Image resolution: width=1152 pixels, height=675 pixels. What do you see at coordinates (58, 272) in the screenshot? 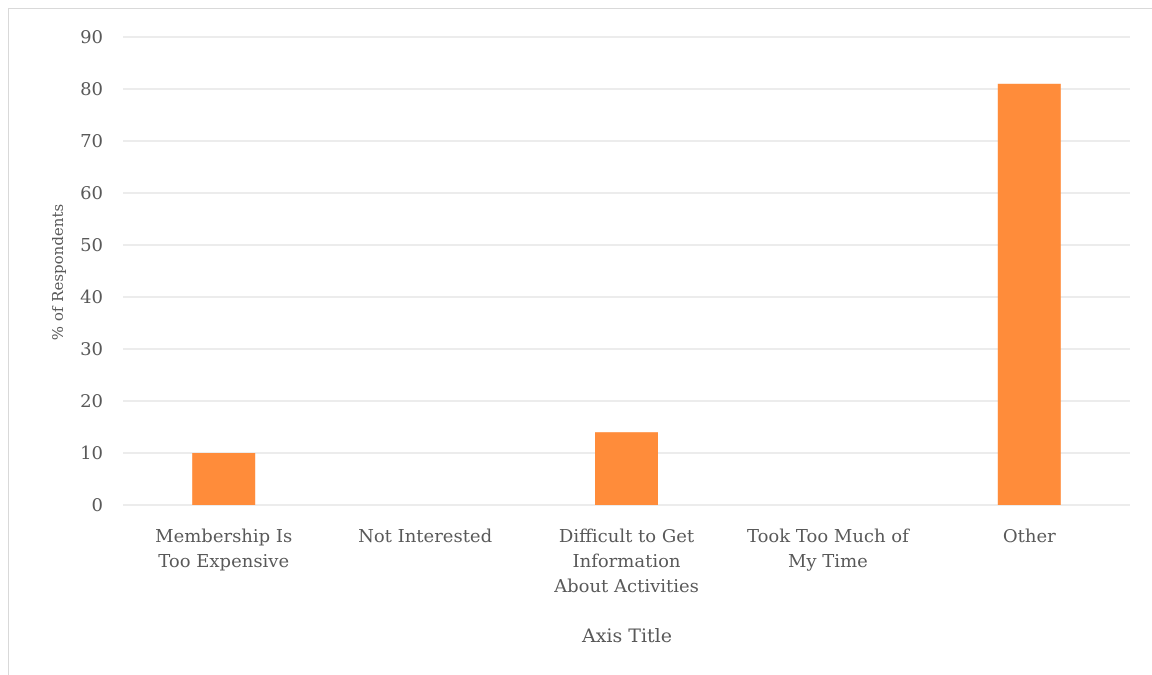
I see `y-axis-title: % of Respondents` at bounding box center [58, 272].